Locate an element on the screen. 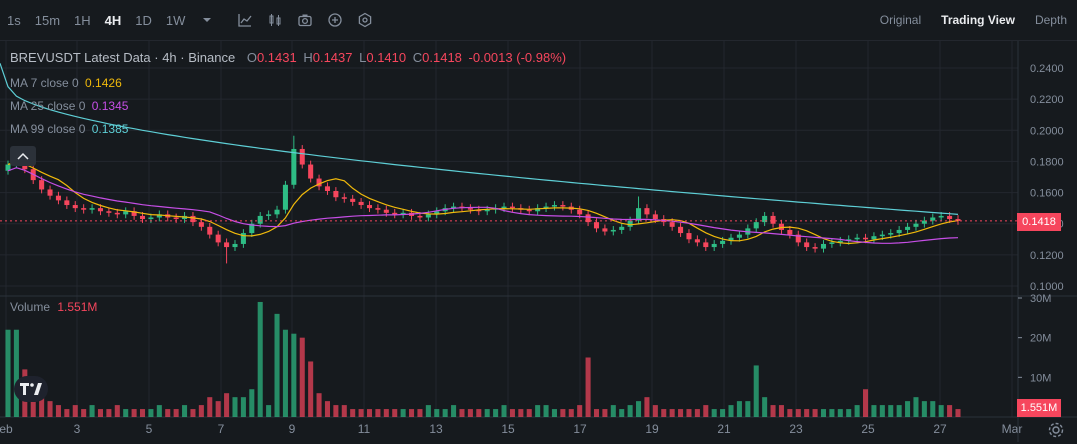 The image size is (1077, 444). collapse-legend-button is located at coordinates (23, 156).